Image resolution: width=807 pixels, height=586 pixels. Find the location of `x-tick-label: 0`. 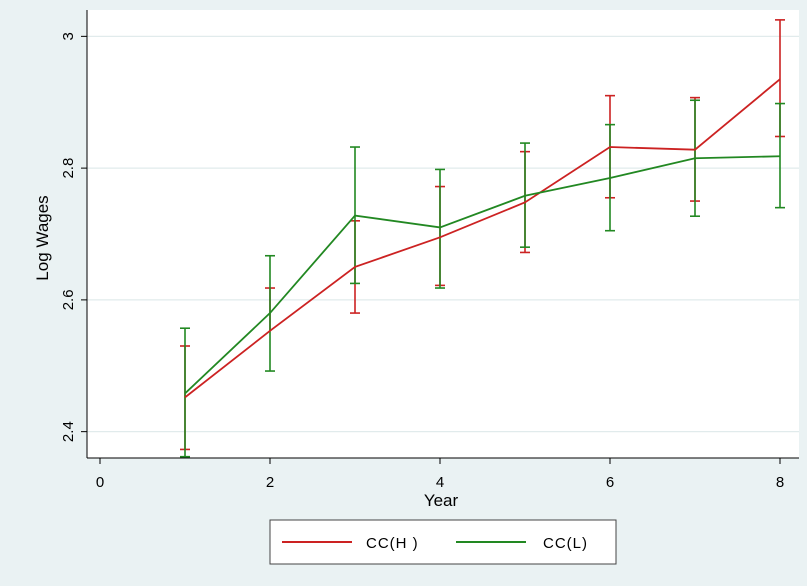

x-tick-label: 0 is located at coordinates (100, 482).